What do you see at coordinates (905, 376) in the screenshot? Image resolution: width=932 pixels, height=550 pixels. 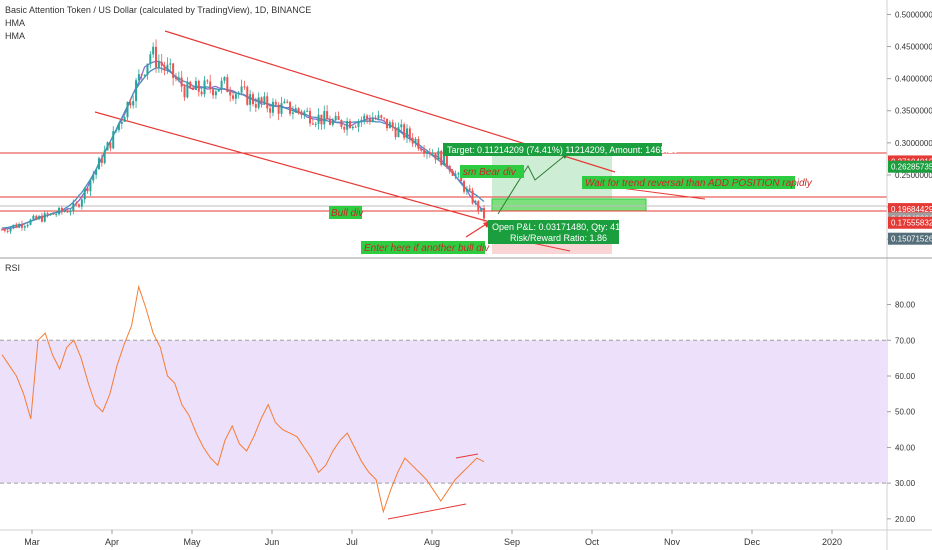 I see `rsi-tick-label: 60.00` at bounding box center [905, 376].